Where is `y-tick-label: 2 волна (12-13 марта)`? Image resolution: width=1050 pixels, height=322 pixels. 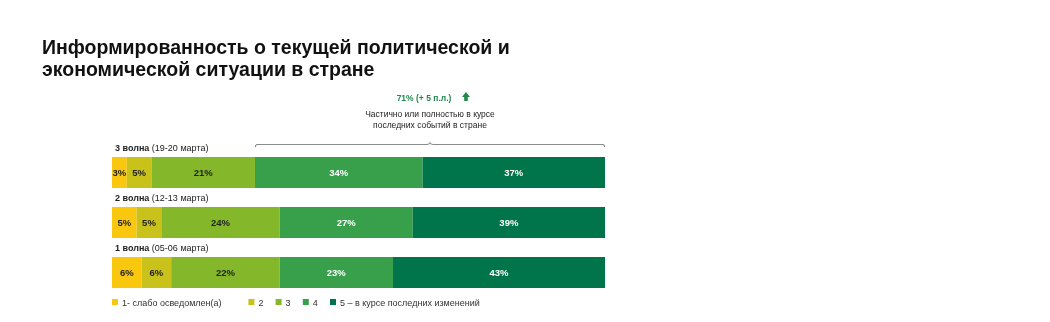
y-tick-label: 2 волна (12-13 марта) is located at coordinates (162, 198).